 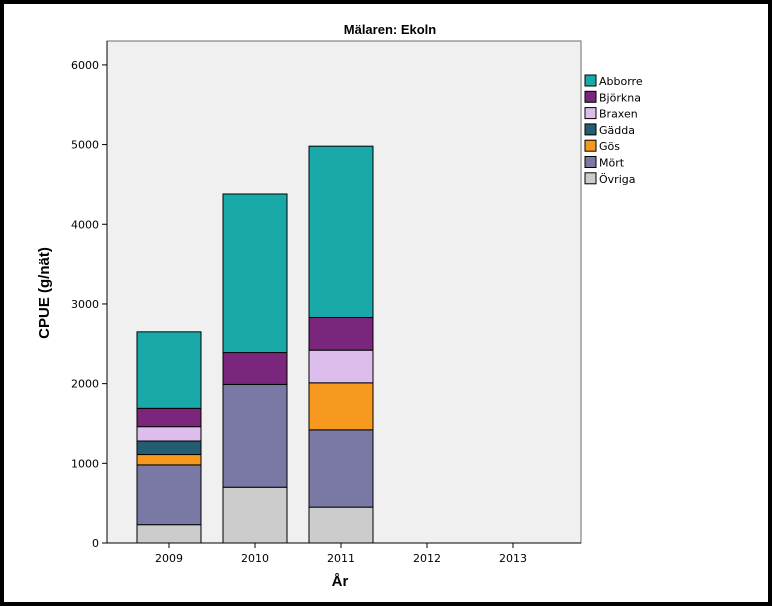 I want to click on y-tick-label: 6000, so click(x=85, y=65).